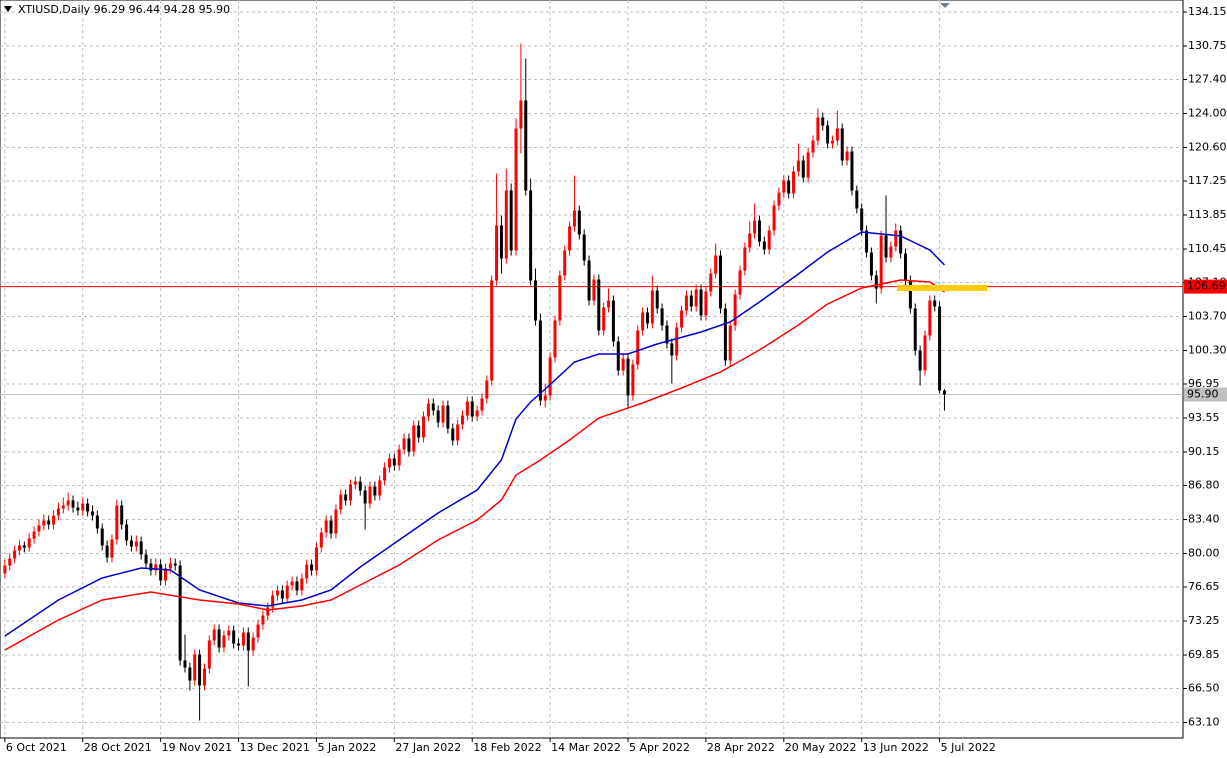 This screenshot has height=758, width=1227. I want to click on x-tick-label: 28 Oct 2021, so click(118, 747).